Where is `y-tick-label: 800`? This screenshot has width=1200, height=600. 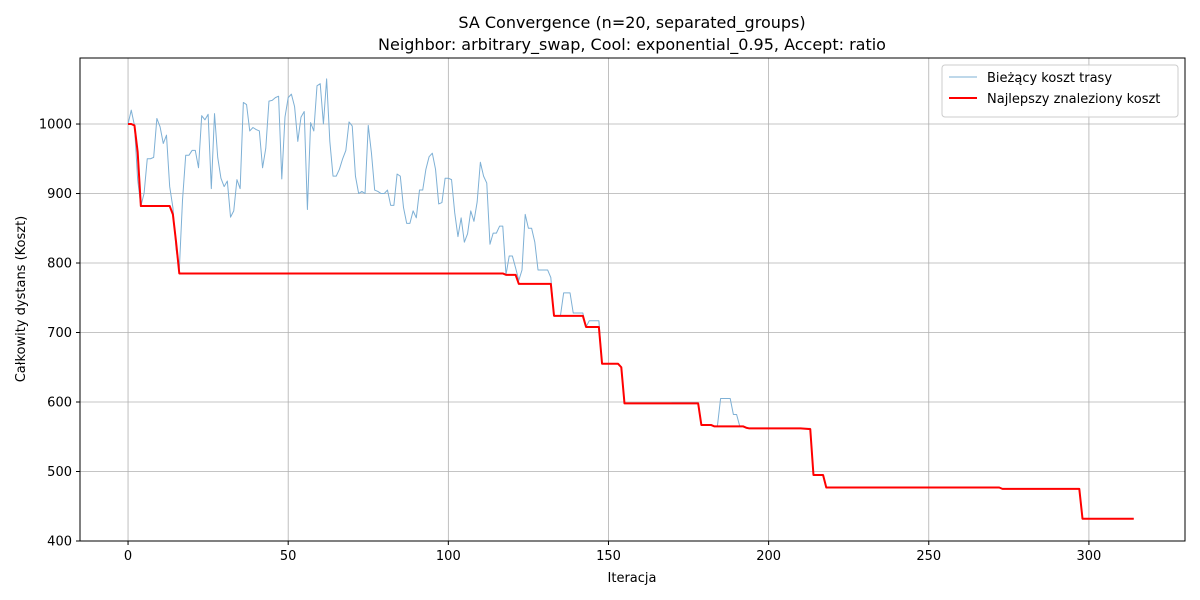
y-tick-label: 800 is located at coordinates (59, 264).